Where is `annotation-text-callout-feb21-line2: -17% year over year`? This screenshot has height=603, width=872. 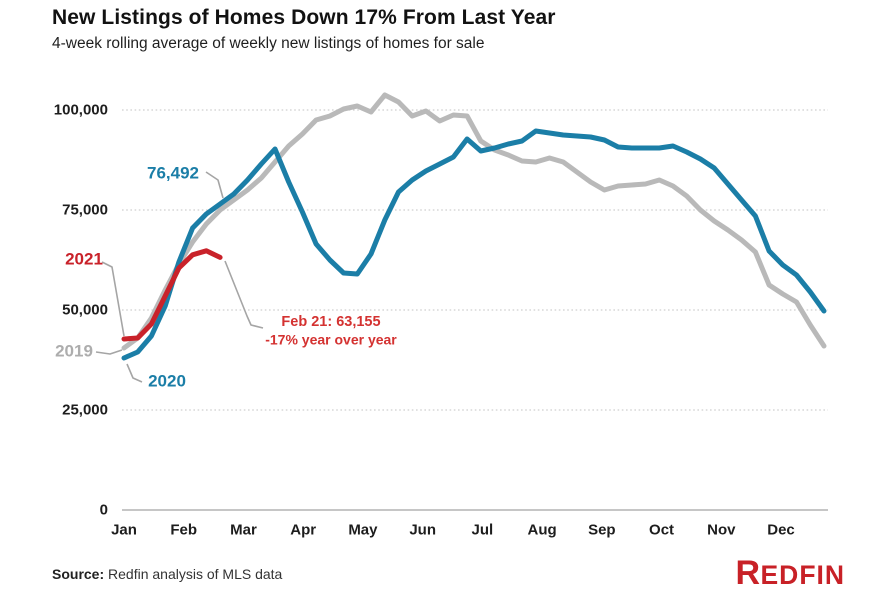
annotation-text-callout-feb21-line2: -17% year over year is located at coordinates (331, 340).